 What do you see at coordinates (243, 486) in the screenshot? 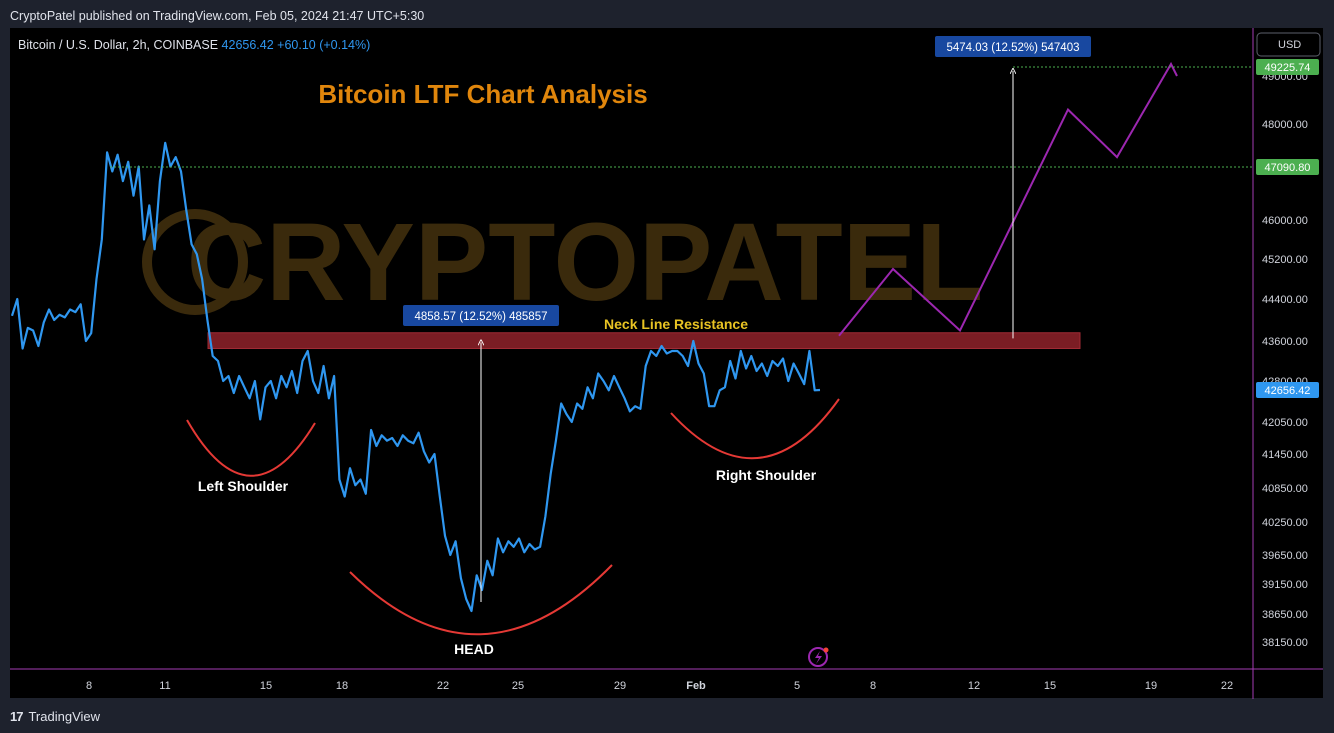
I see `left-shoulder-label: Left Shoulder` at bounding box center [243, 486].